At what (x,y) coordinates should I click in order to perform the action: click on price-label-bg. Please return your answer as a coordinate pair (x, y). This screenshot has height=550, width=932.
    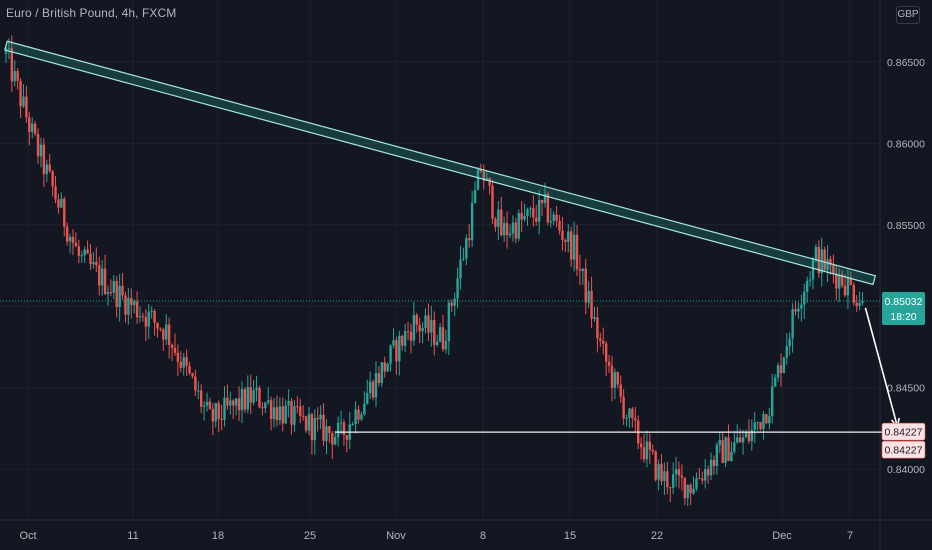
    Looking at the image, I should click on (903, 309).